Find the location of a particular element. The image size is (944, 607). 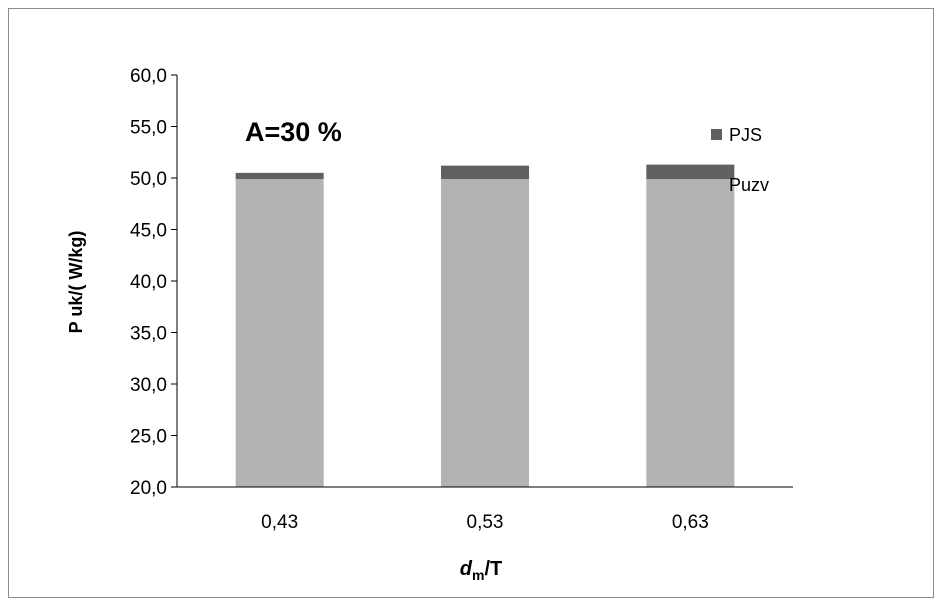

x-axis-label: dm/T is located at coordinates (481, 570).